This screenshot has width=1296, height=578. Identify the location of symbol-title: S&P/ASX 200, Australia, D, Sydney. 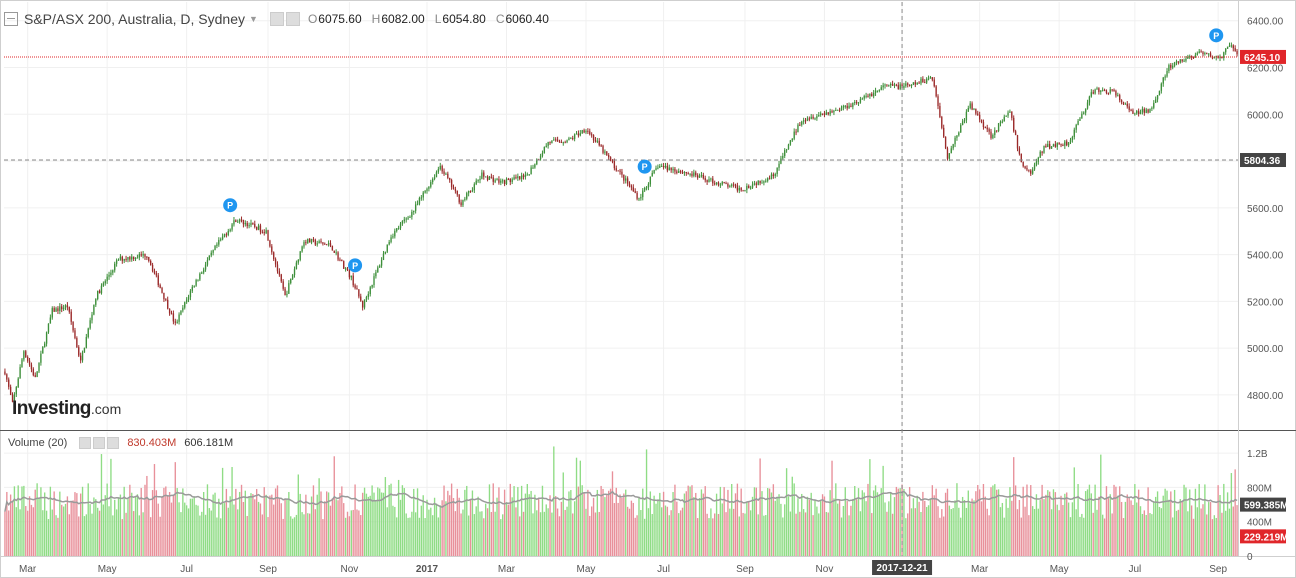
(135, 19).